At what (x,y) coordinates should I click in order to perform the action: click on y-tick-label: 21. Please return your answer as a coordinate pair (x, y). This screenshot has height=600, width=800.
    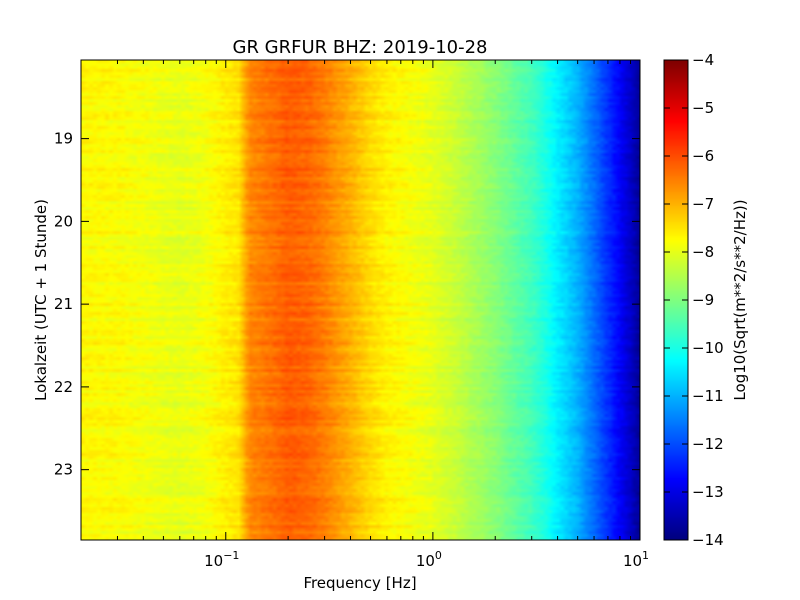
    Looking at the image, I should click on (63, 304).